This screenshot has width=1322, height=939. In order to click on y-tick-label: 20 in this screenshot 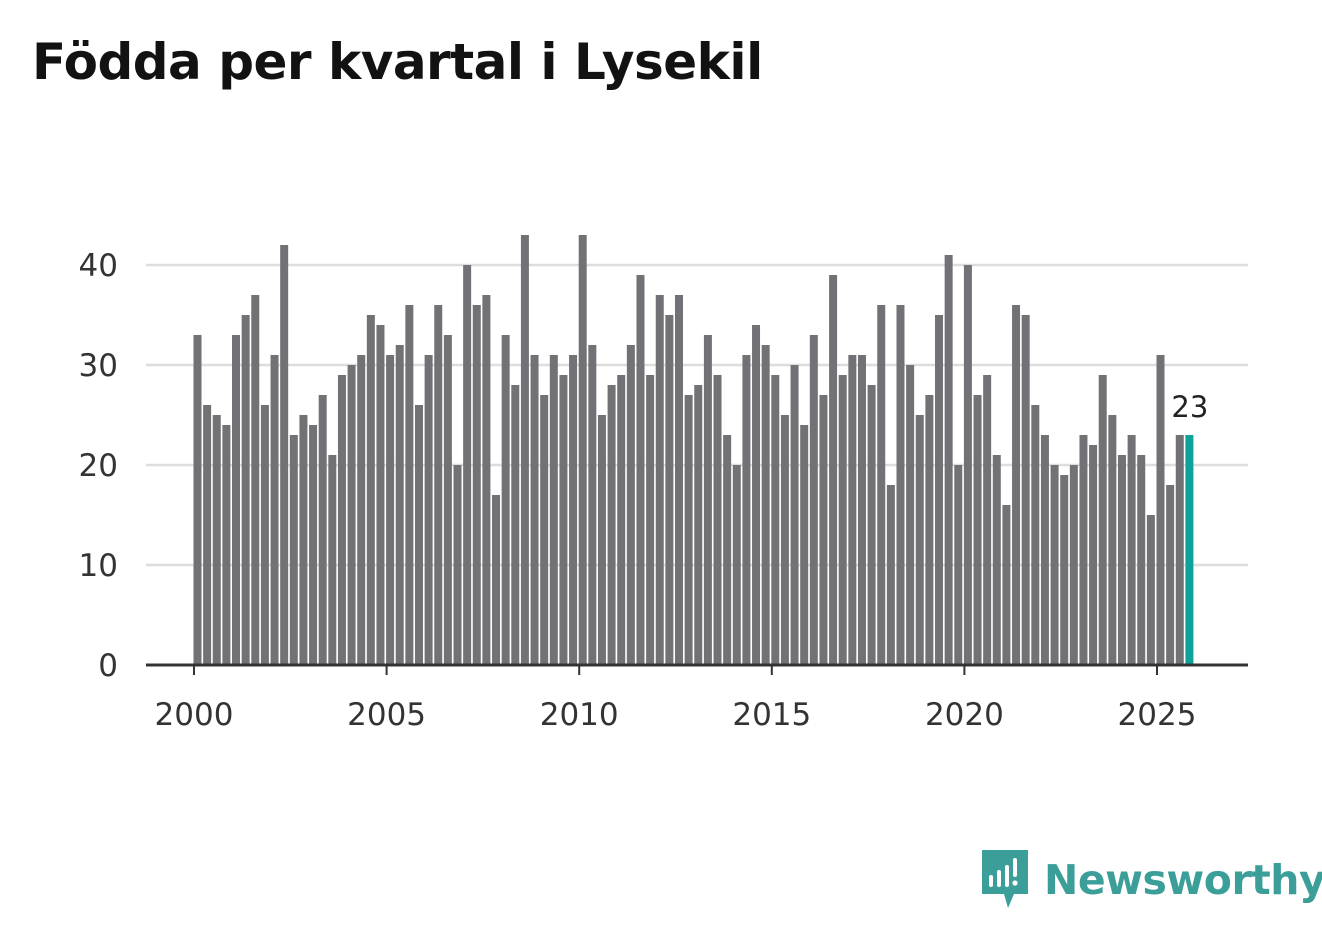, I will do `click(98, 466)`.